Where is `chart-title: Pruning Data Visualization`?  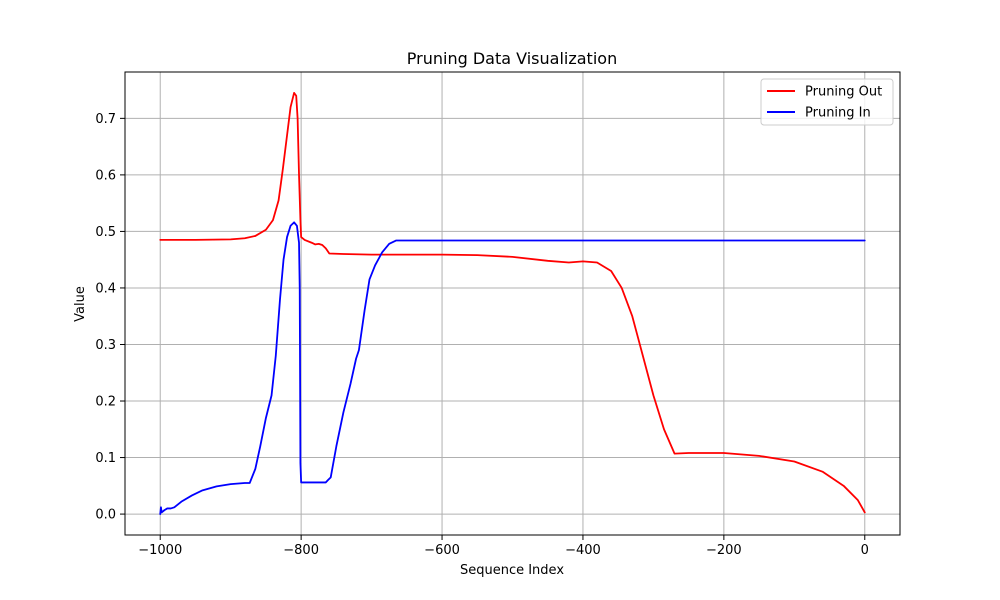 chart-title: Pruning Data Visualization is located at coordinates (512, 58).